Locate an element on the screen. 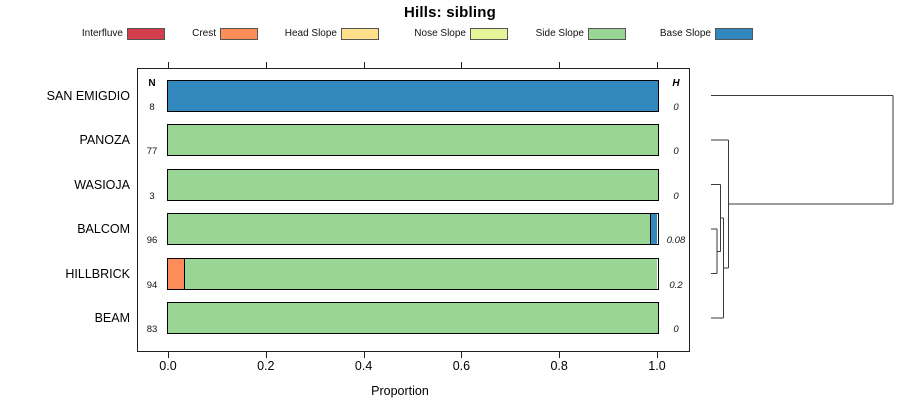 Image resolution: width=900 pixels, height=420 pixels. x-tick-label: 0.2 is located at coordinates (266, 366).